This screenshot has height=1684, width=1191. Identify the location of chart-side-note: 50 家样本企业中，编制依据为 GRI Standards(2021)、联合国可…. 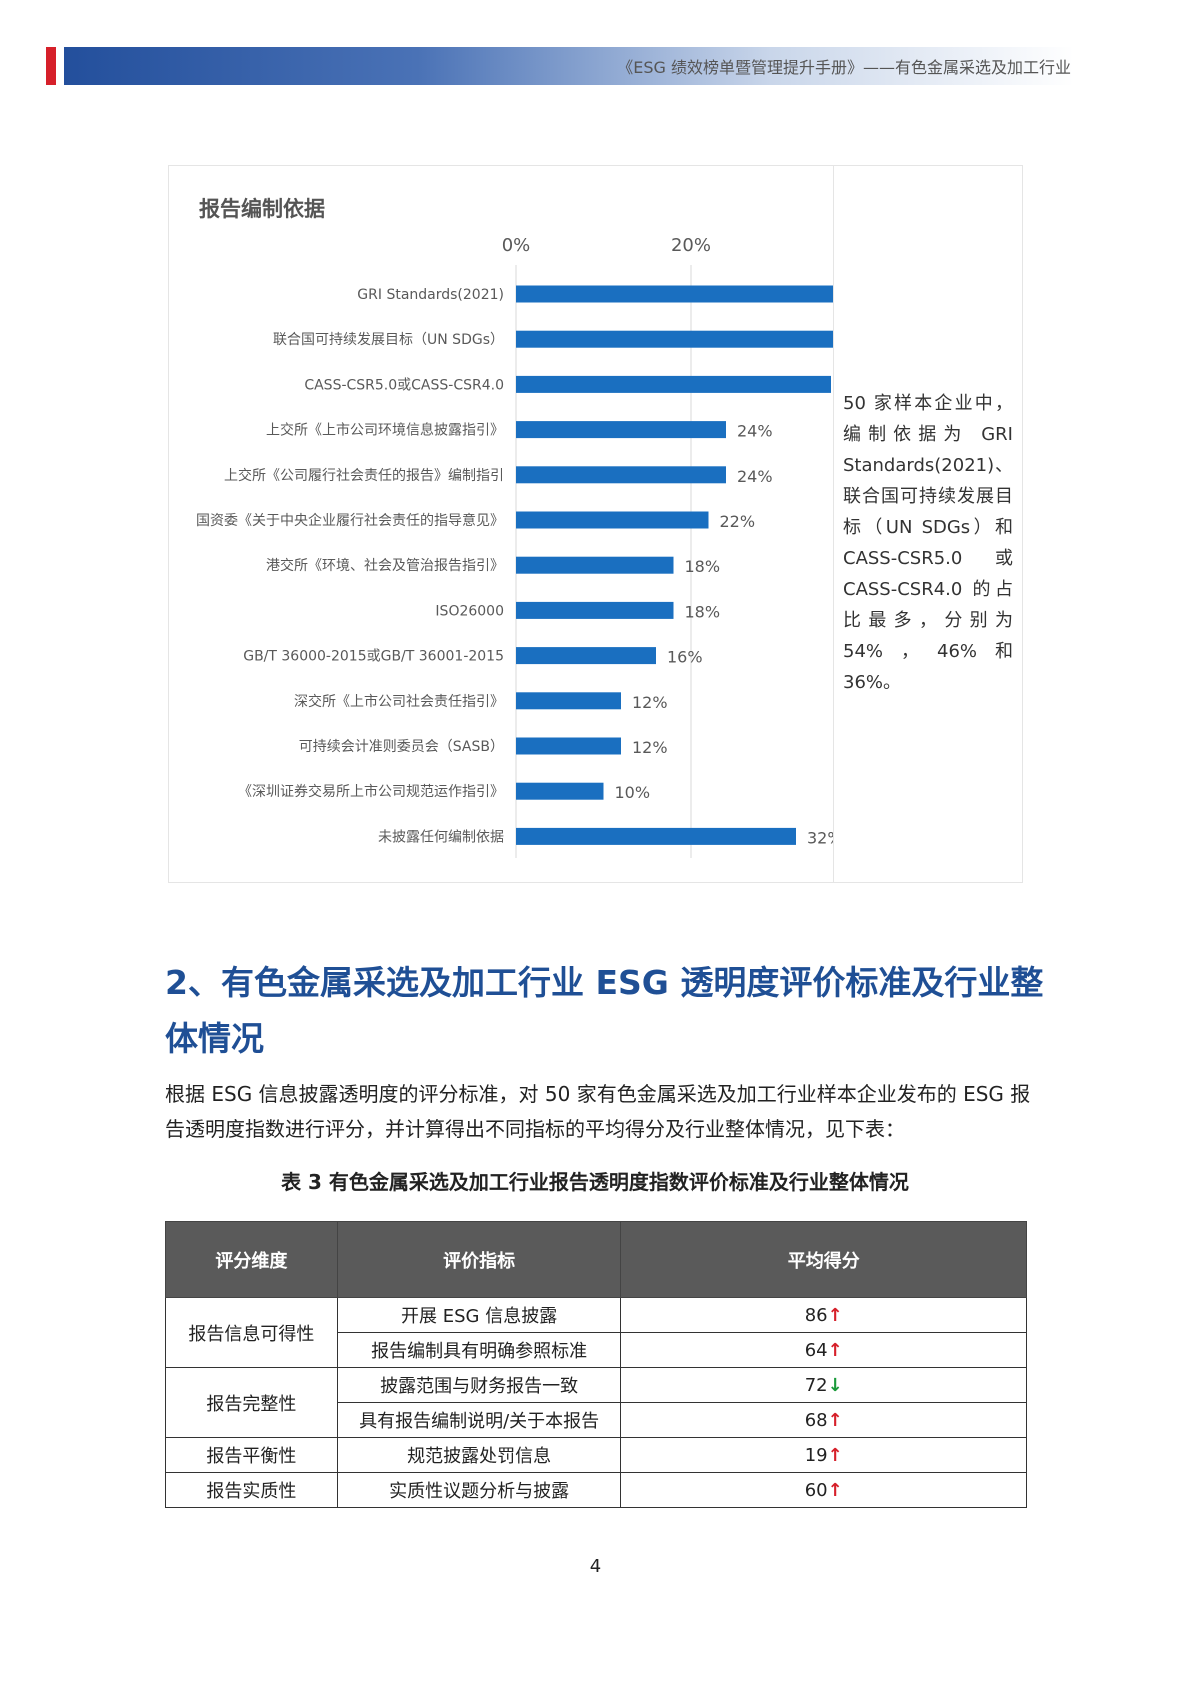
(928, 543).